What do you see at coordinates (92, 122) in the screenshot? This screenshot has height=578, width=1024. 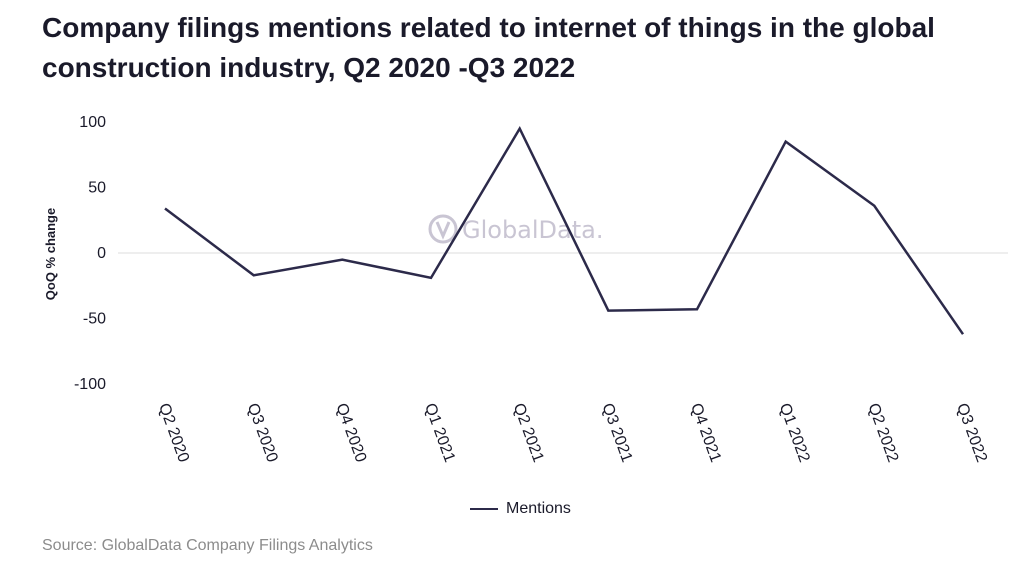 I see `y-tick-label: 100` at bounding box center [92, 122].